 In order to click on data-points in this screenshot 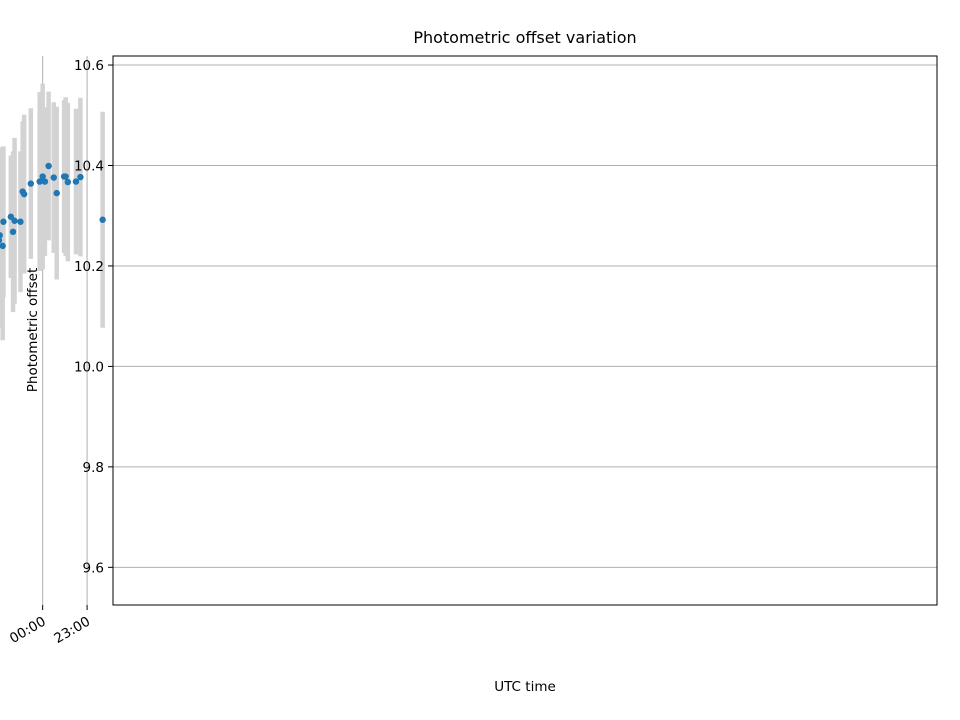, I will do `click(53, 206)`.